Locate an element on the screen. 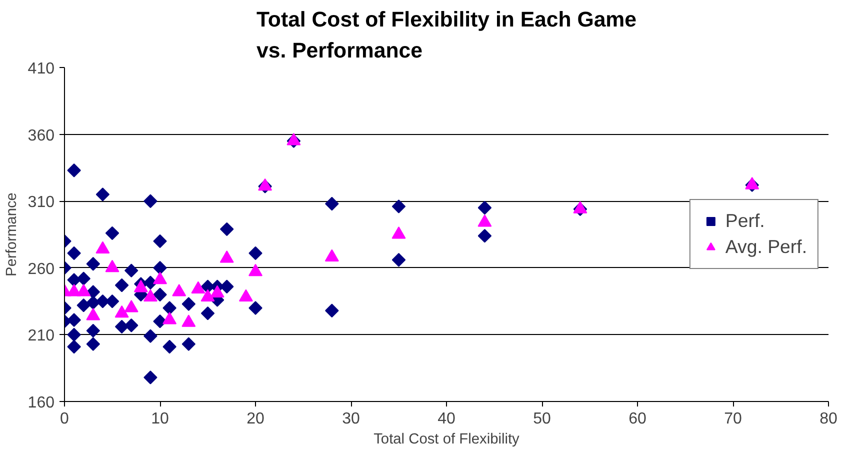 This screenshot has height=450, width=853. x-axis-title: Total Cost of Flexibility is located at coordinates (447, 440).